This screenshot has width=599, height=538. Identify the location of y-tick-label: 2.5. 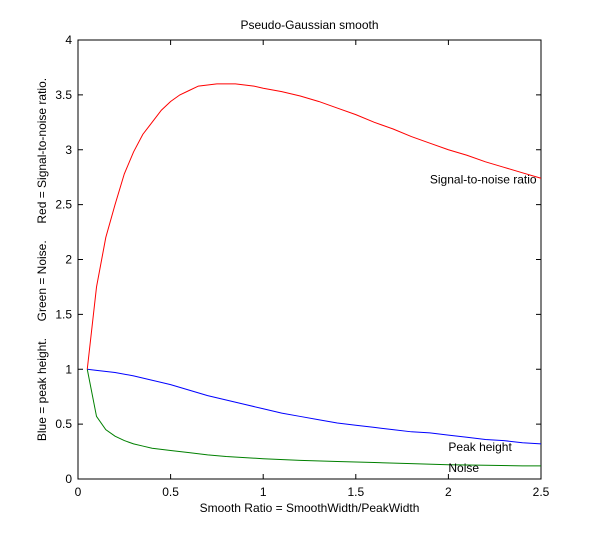
(63, 205).